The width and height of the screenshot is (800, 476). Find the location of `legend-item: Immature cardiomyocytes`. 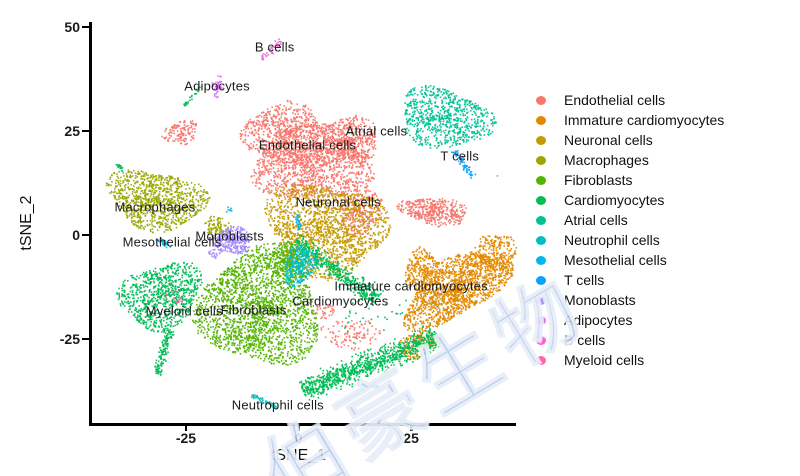

legend-item: Immature cardiomyocytes is located at coordinates (630, 120).